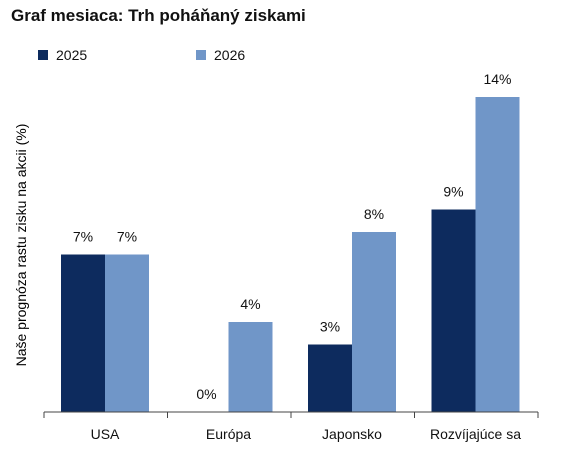 The height and width of the screenshot is (457, 578). What do you see at coordinates (72, 55) in the screenshot?
I see `legend-label-2025: 2025` at bounding box center [72, 55].